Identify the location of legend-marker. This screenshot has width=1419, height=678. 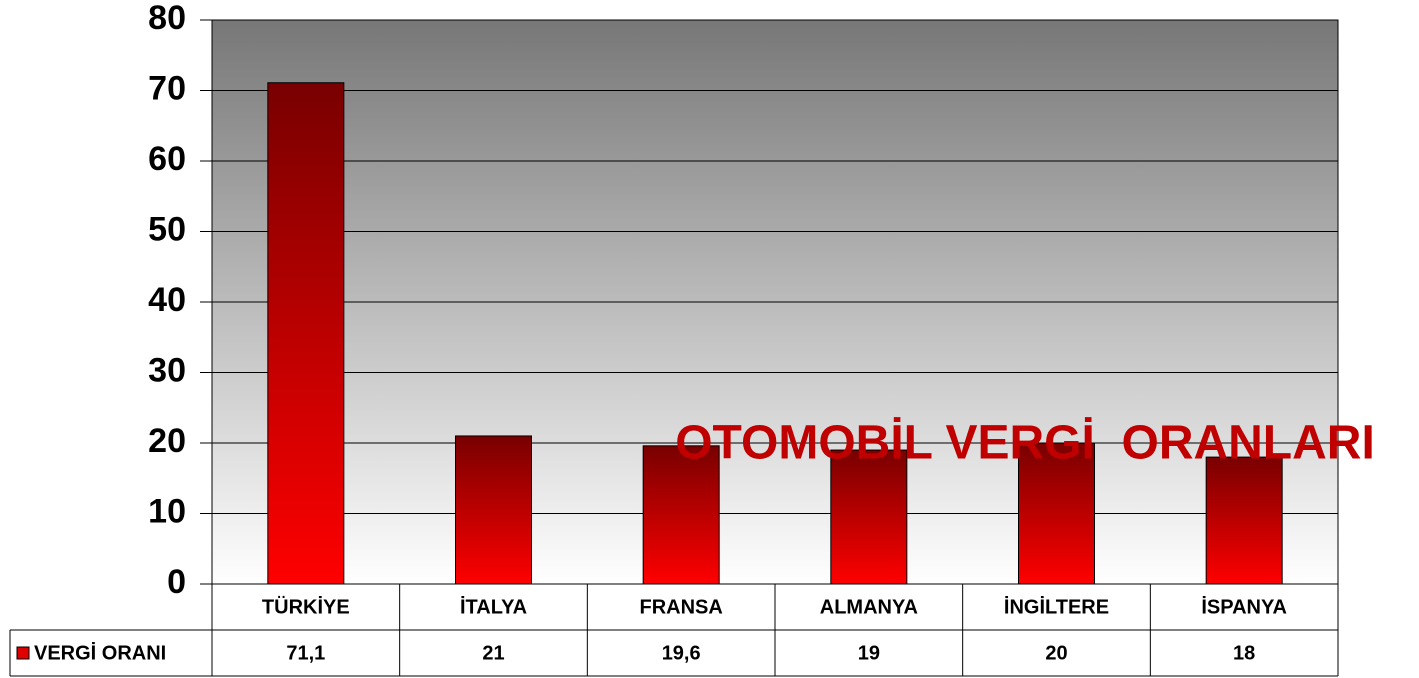
(23, 653).